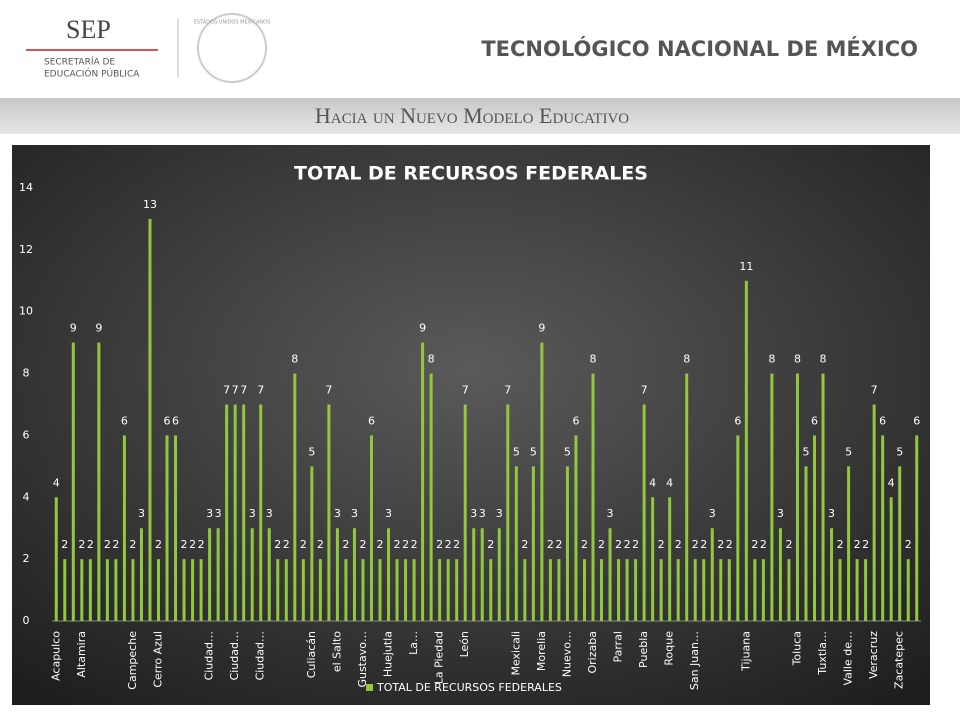  I want to click on x-tick-label: Veracruz, so click(873, 655).